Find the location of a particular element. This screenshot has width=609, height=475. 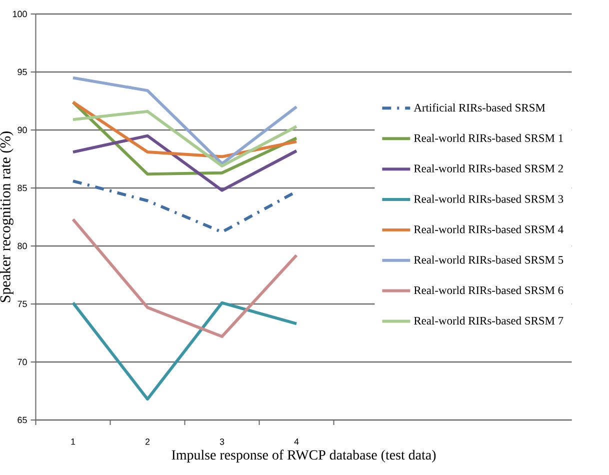

legend-label: Real-world RIRs-based SRSM 1 is located at coordinates (488, 138).